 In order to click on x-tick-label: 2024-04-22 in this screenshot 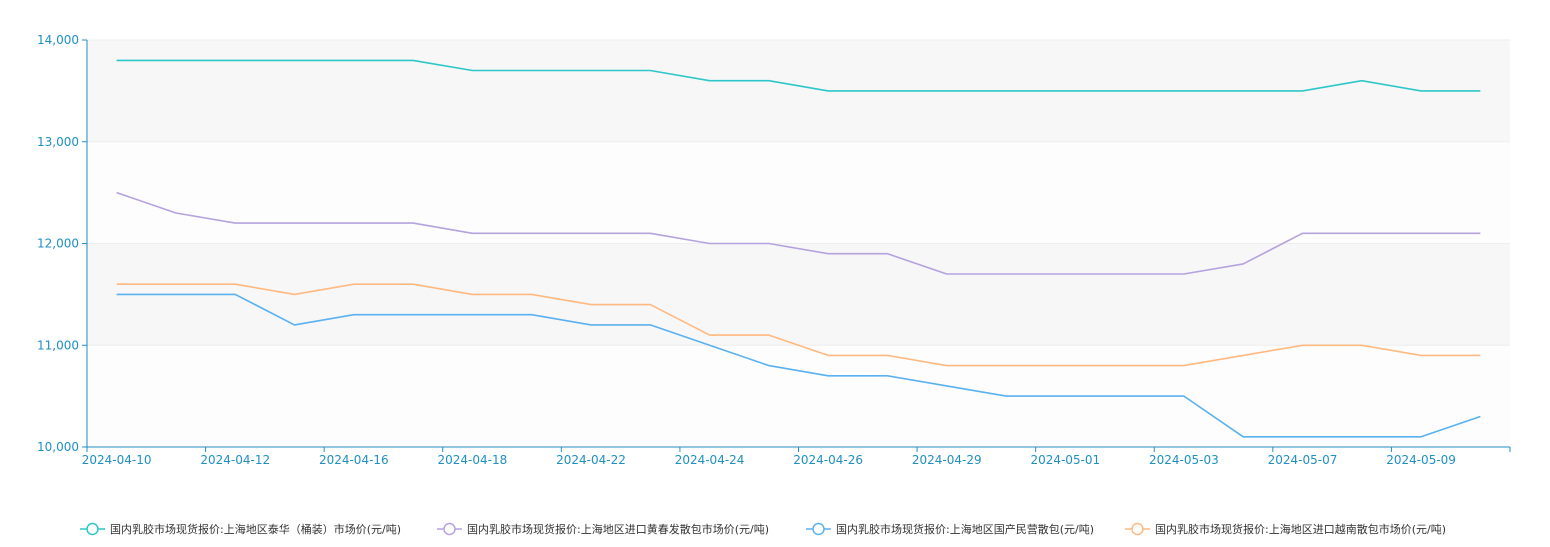, I will do `click(591, 460)`.